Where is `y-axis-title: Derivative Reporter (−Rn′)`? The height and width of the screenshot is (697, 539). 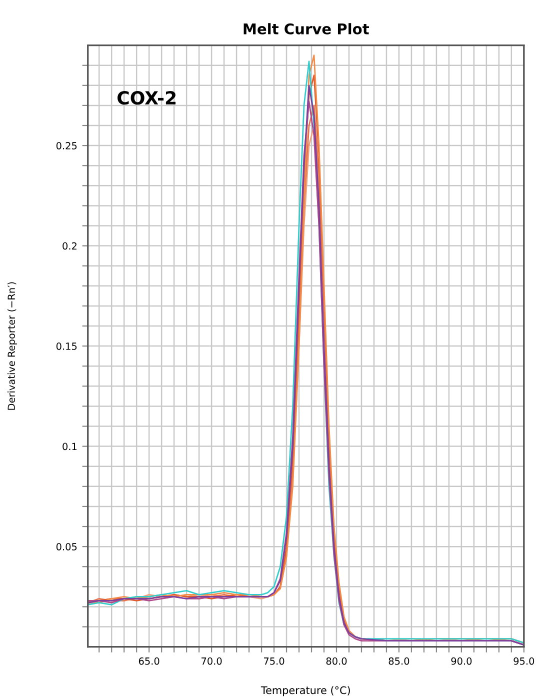 y-axis-title: Derivative Reporter (−Rn′) is located at coordinates (12, 346).